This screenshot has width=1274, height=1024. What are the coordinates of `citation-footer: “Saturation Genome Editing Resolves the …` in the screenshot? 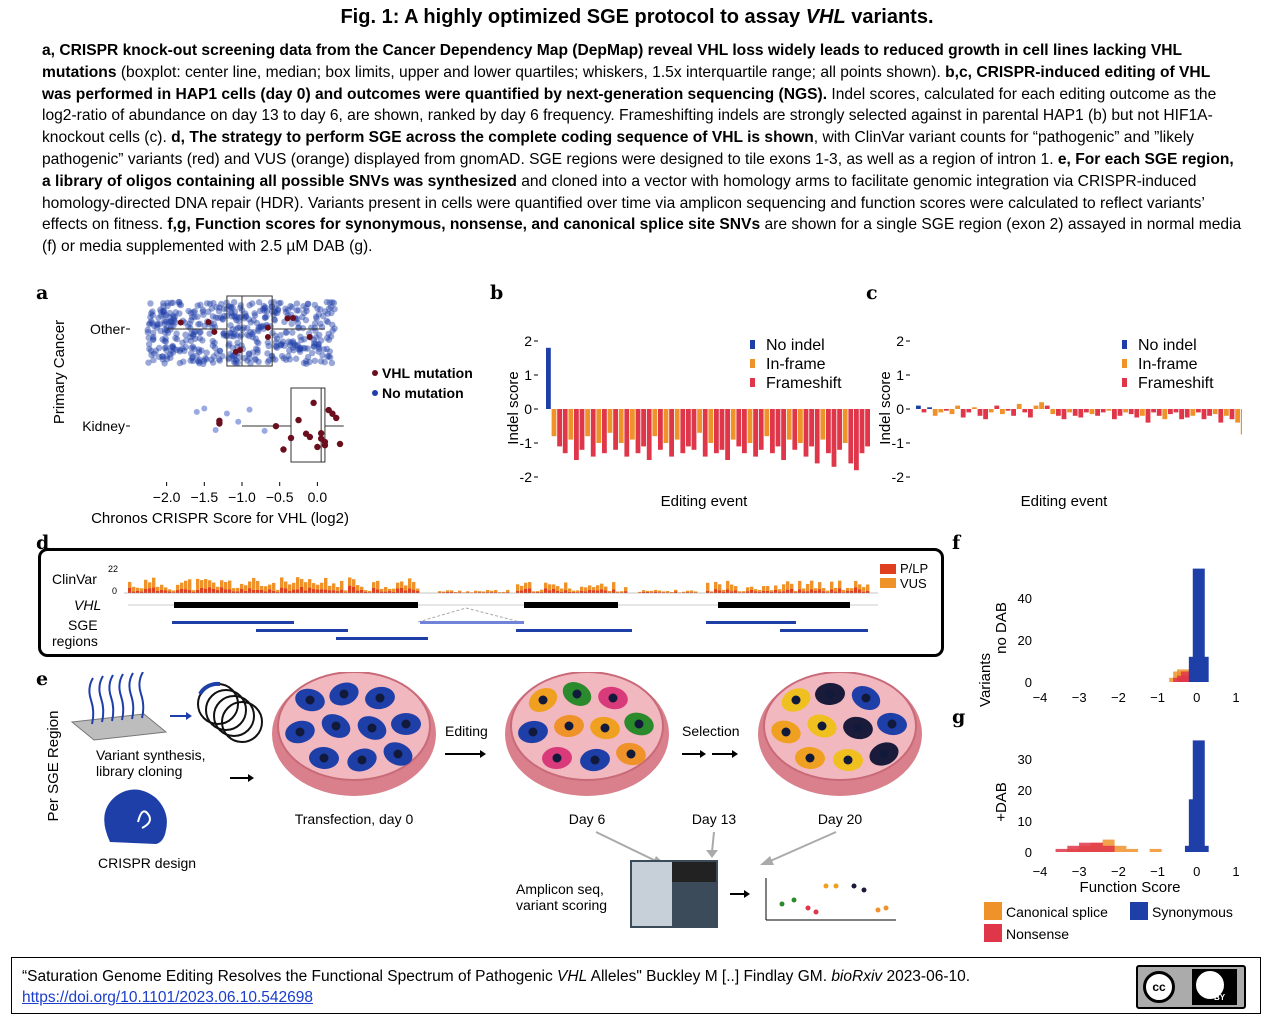 It's located at (636, 985).